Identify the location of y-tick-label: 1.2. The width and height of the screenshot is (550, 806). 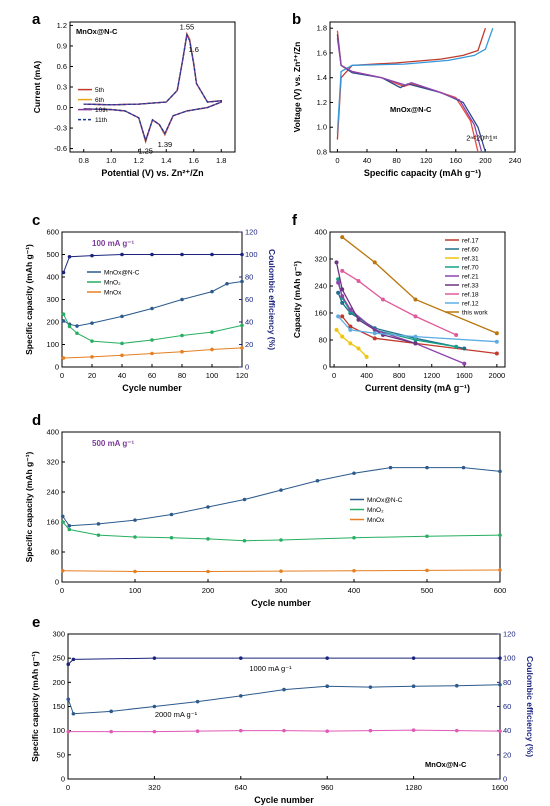
(322, 102).